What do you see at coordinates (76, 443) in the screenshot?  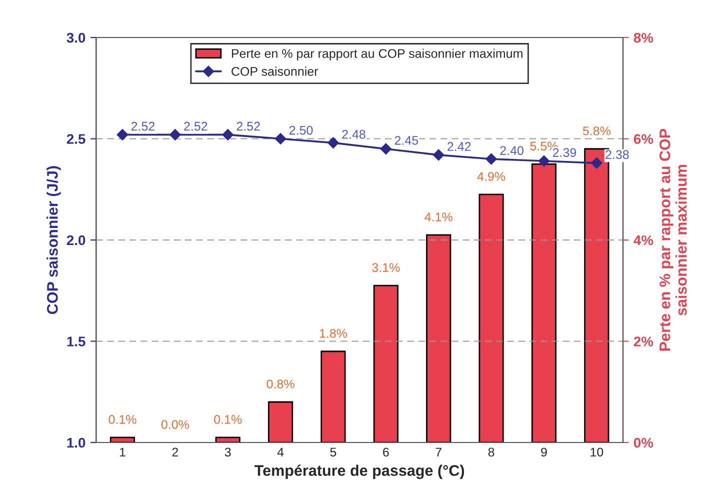 I see `y-tick-label: 1.0` at bounding box center [76, 443].